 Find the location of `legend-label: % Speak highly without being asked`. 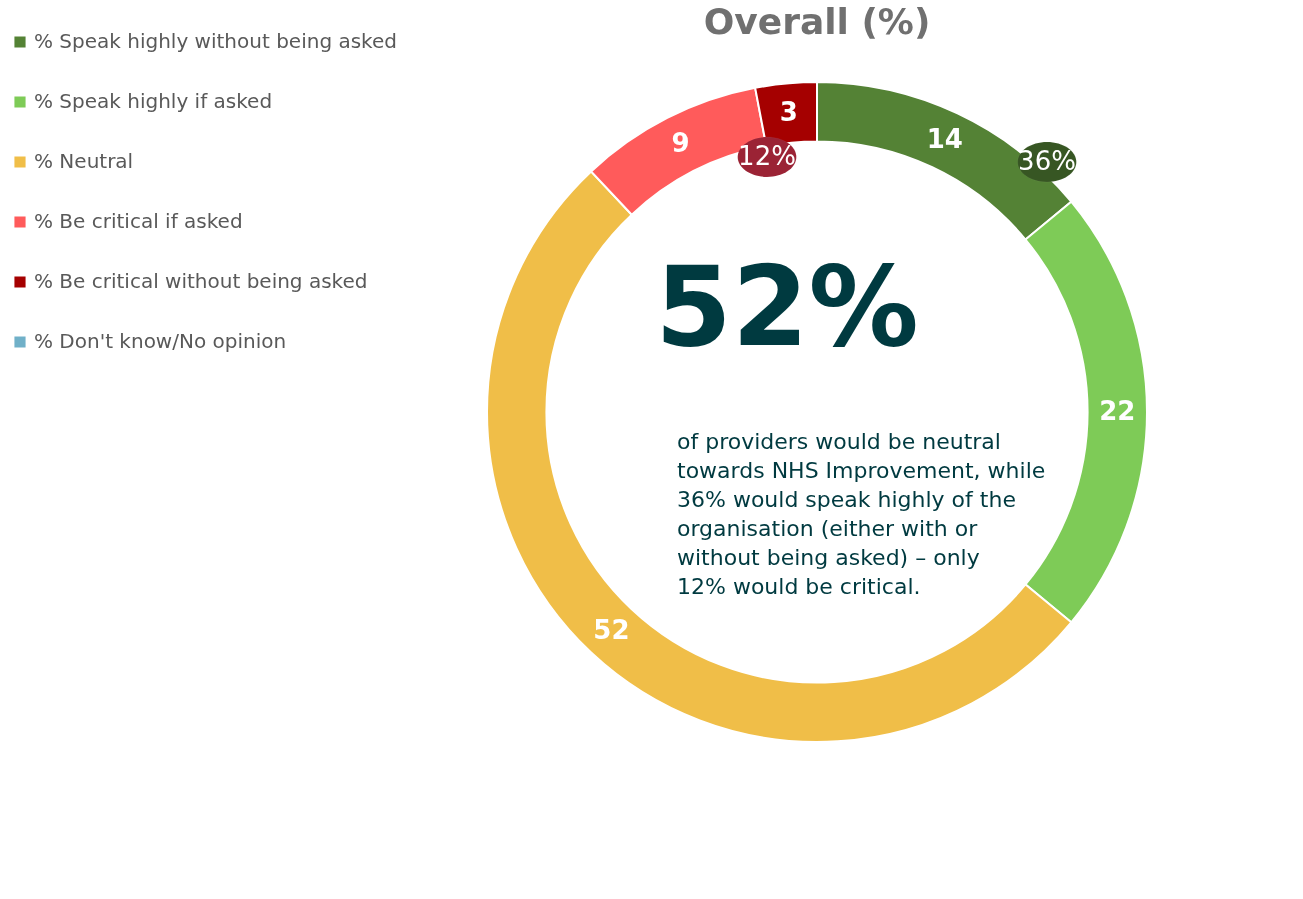

legend-label: % Speak highly without being asked is located at coordinates (215, 41).